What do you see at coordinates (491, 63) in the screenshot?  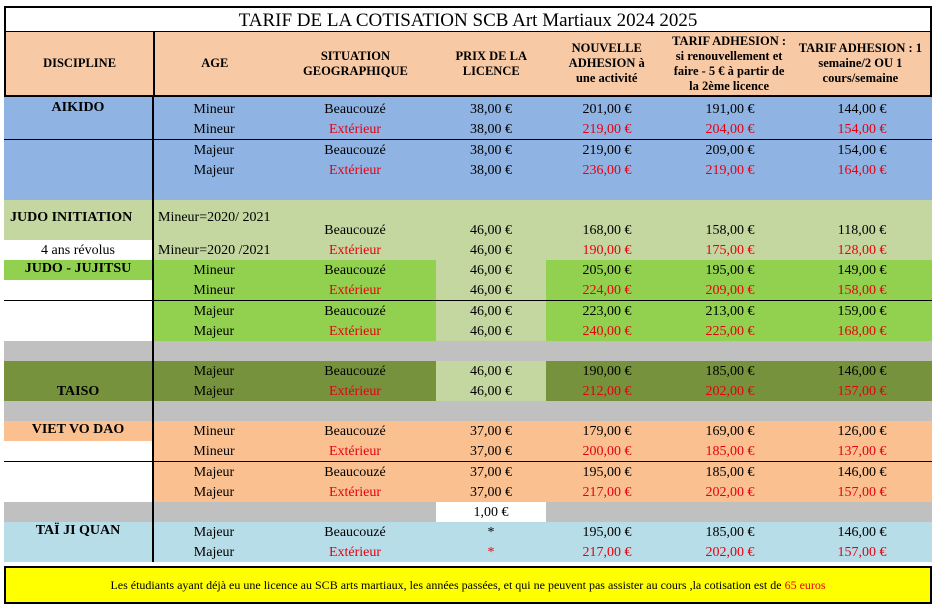 I see `header-prix-licence: PRIX DE LA LICENCE` at bounding box center [491, 63].